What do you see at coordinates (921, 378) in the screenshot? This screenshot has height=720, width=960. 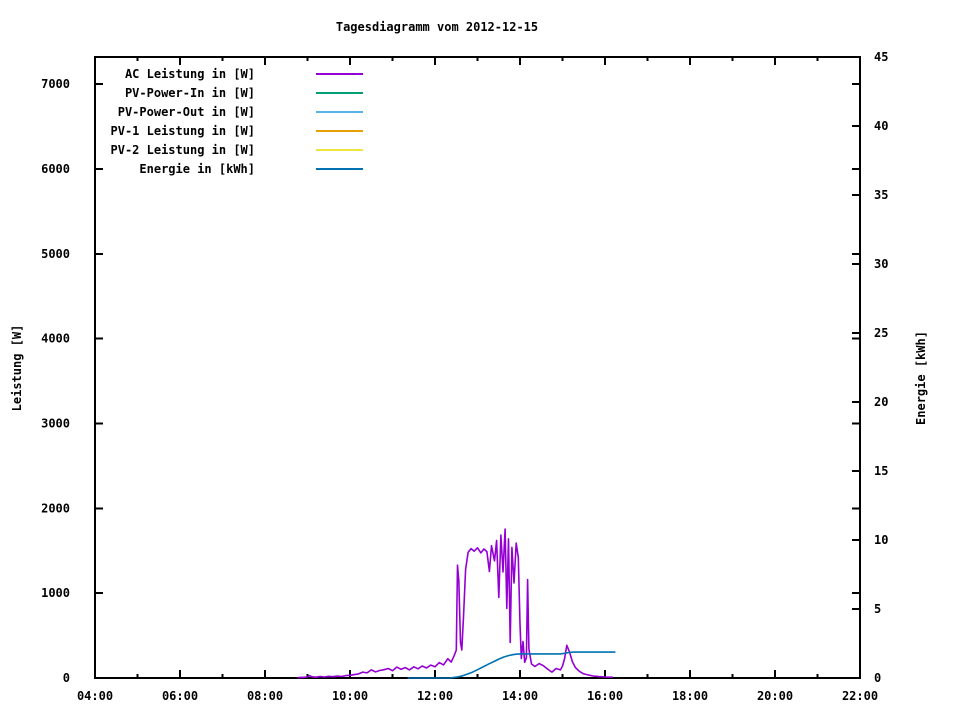 I see `y-axis-right-label: Energie [kWh]` at bounding box center [921, 378].